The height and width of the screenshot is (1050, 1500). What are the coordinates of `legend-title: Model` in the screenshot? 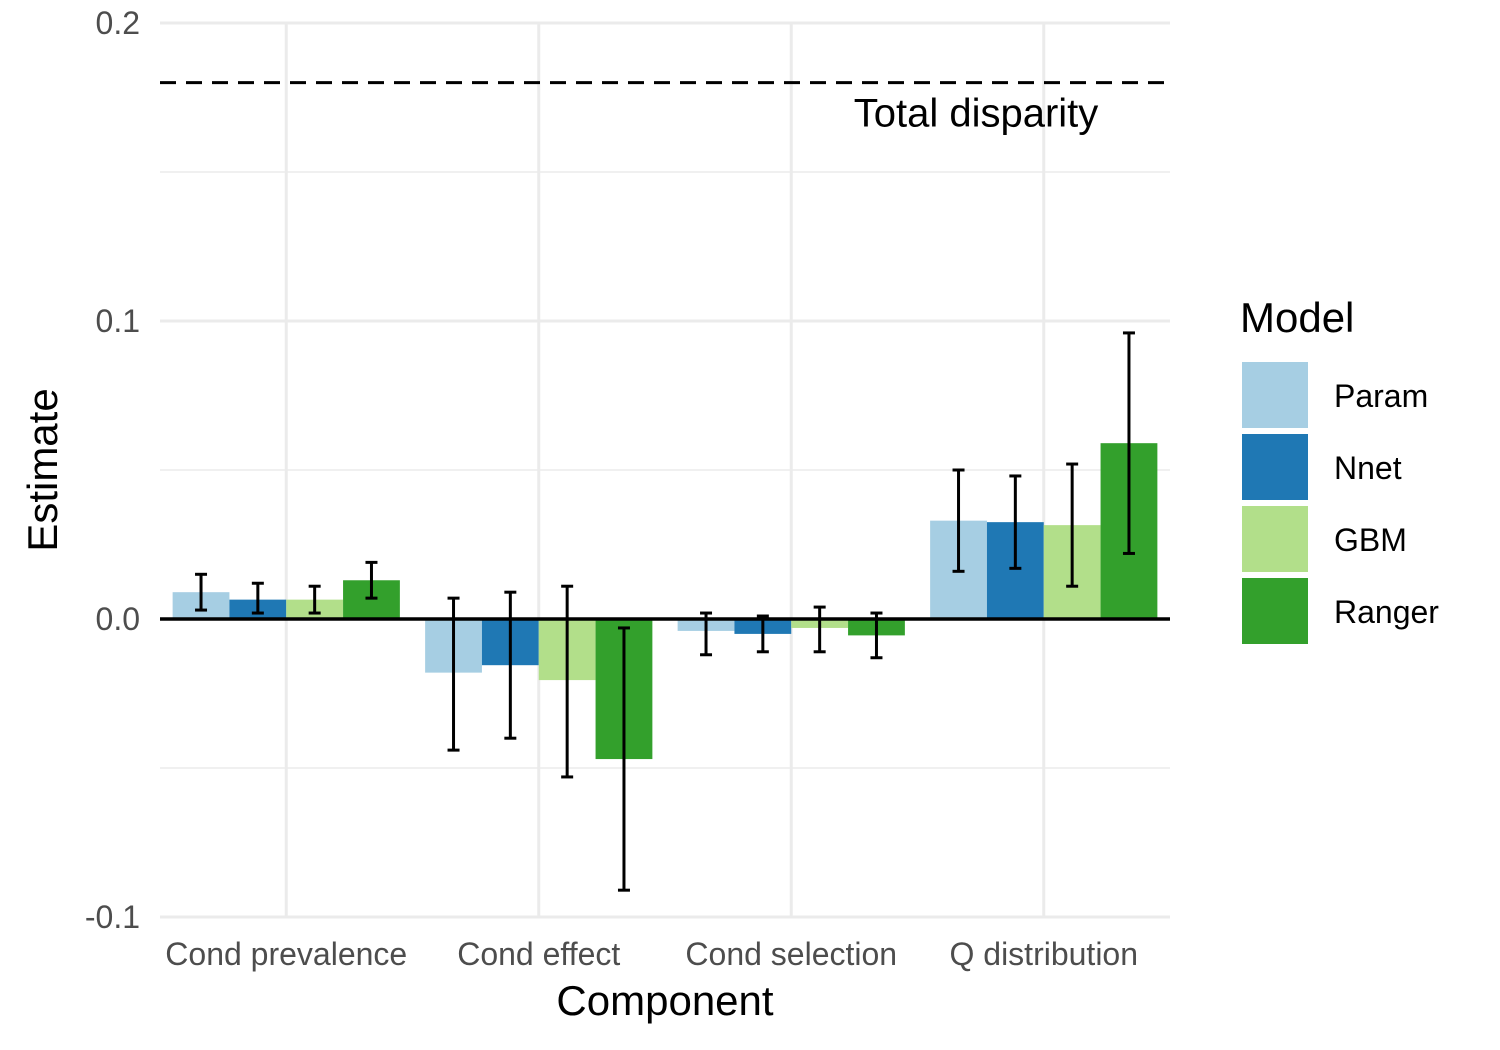 It's located at (1297, 317).